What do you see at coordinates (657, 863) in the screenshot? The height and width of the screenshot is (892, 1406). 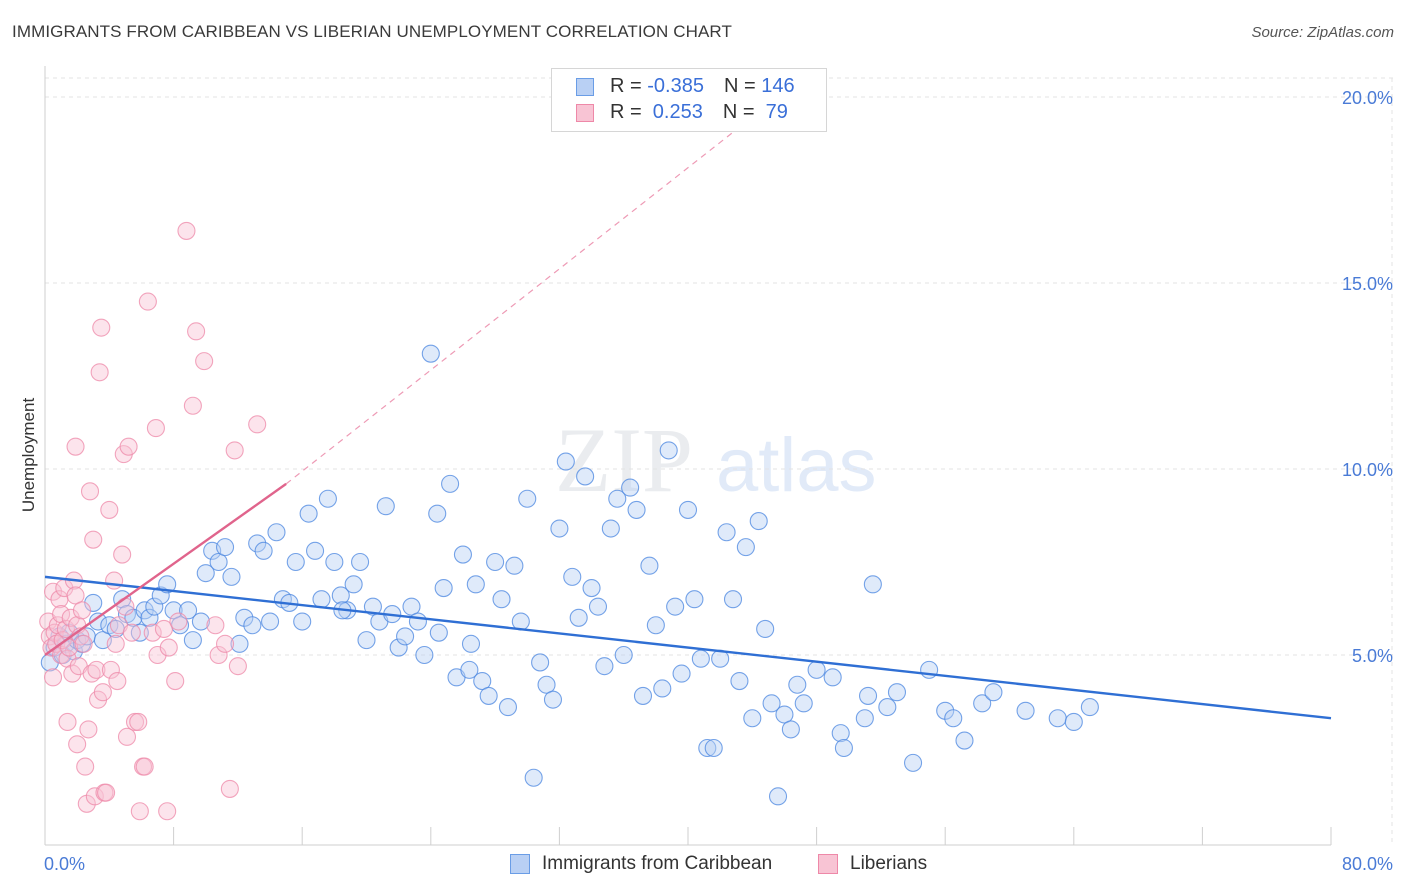 I see `legend-label-caribbean: Immigrants from Caribbean` at bounding box center [657, 863].